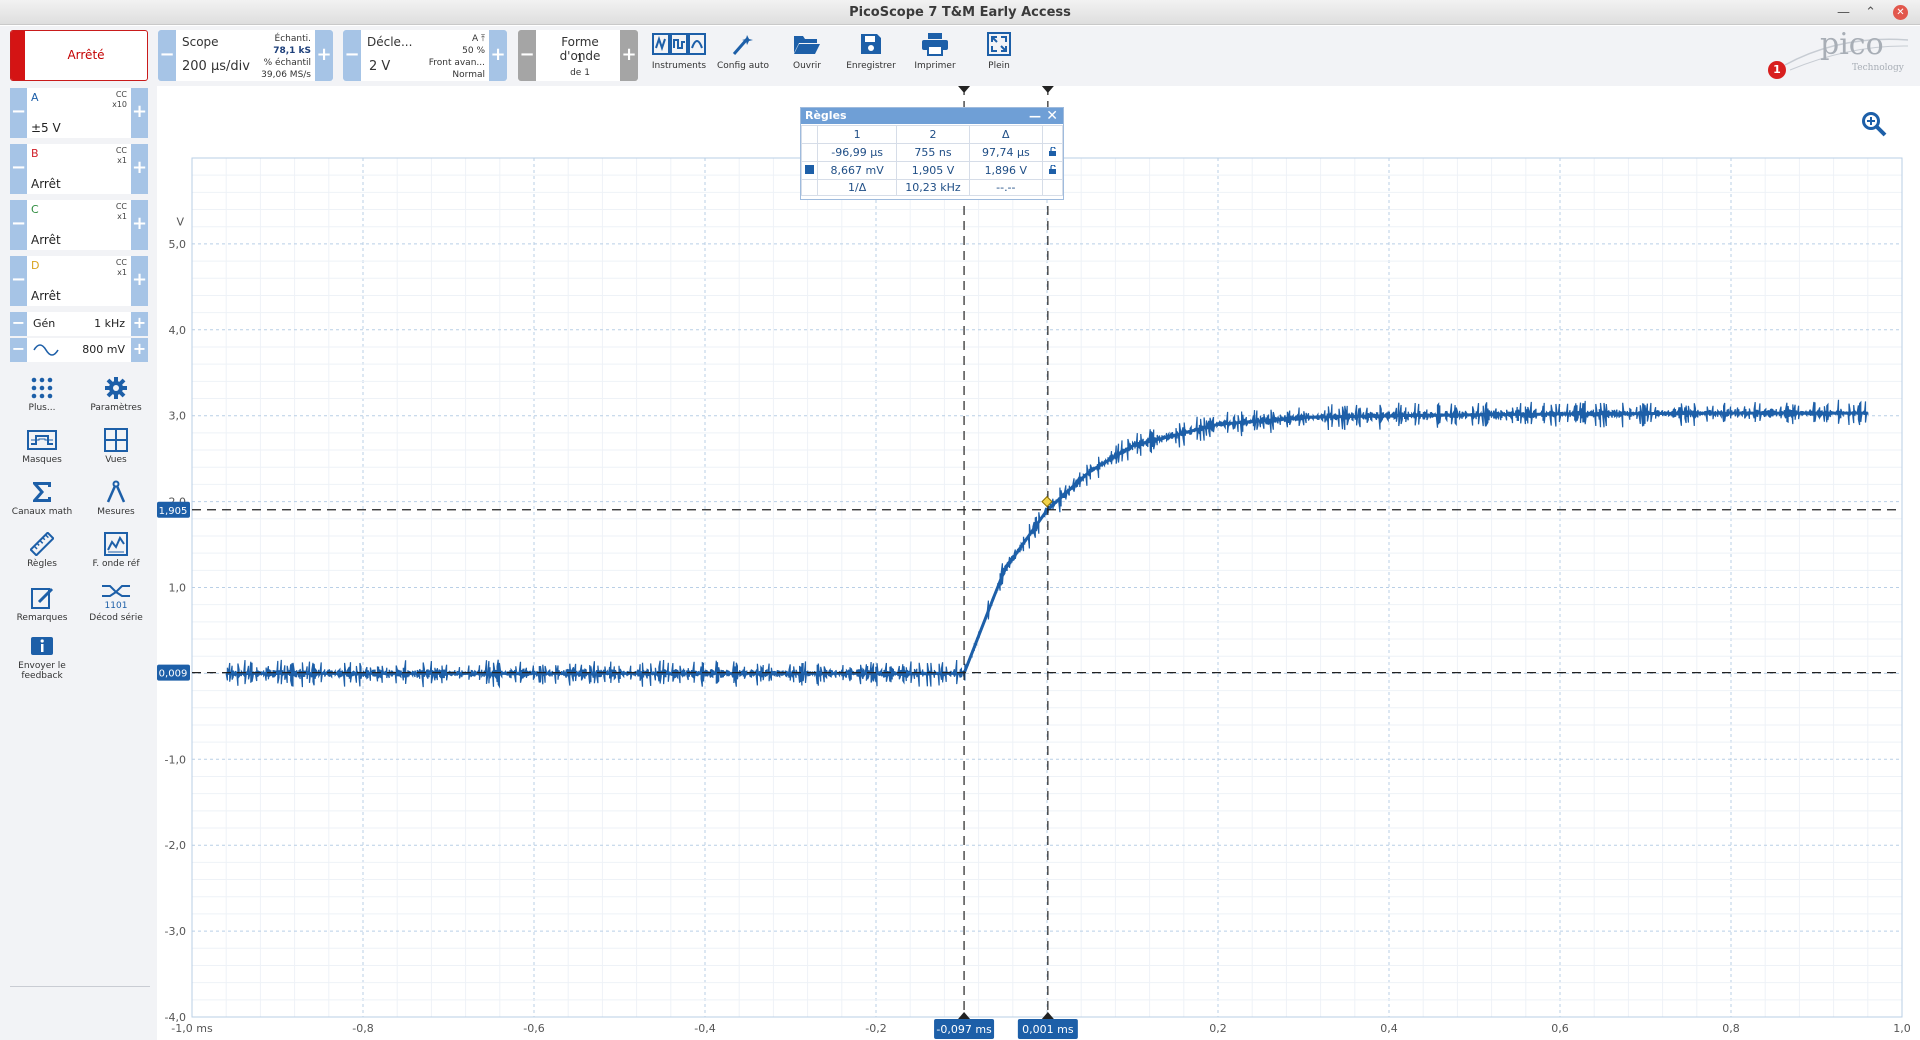  Describe the element at coordinates (324, 55) in the screenshot. I see `timebase-increase-button: +` at that location.